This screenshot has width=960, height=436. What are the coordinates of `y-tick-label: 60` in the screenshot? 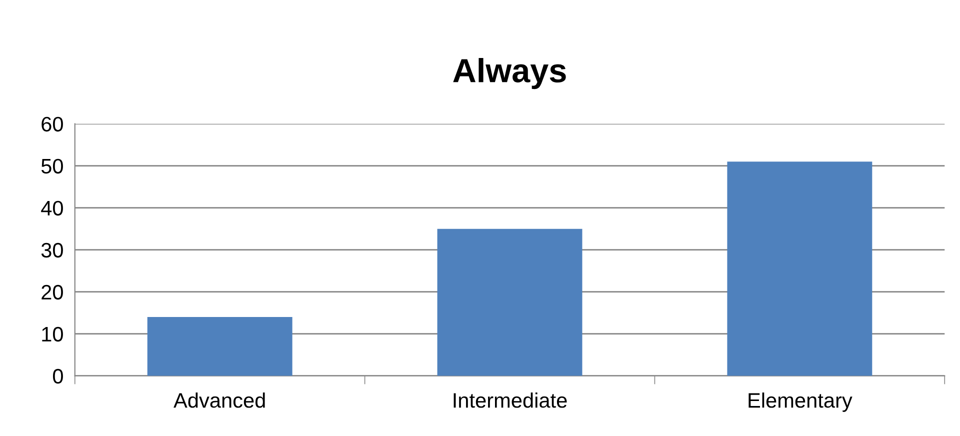 It's located at (52, 124).